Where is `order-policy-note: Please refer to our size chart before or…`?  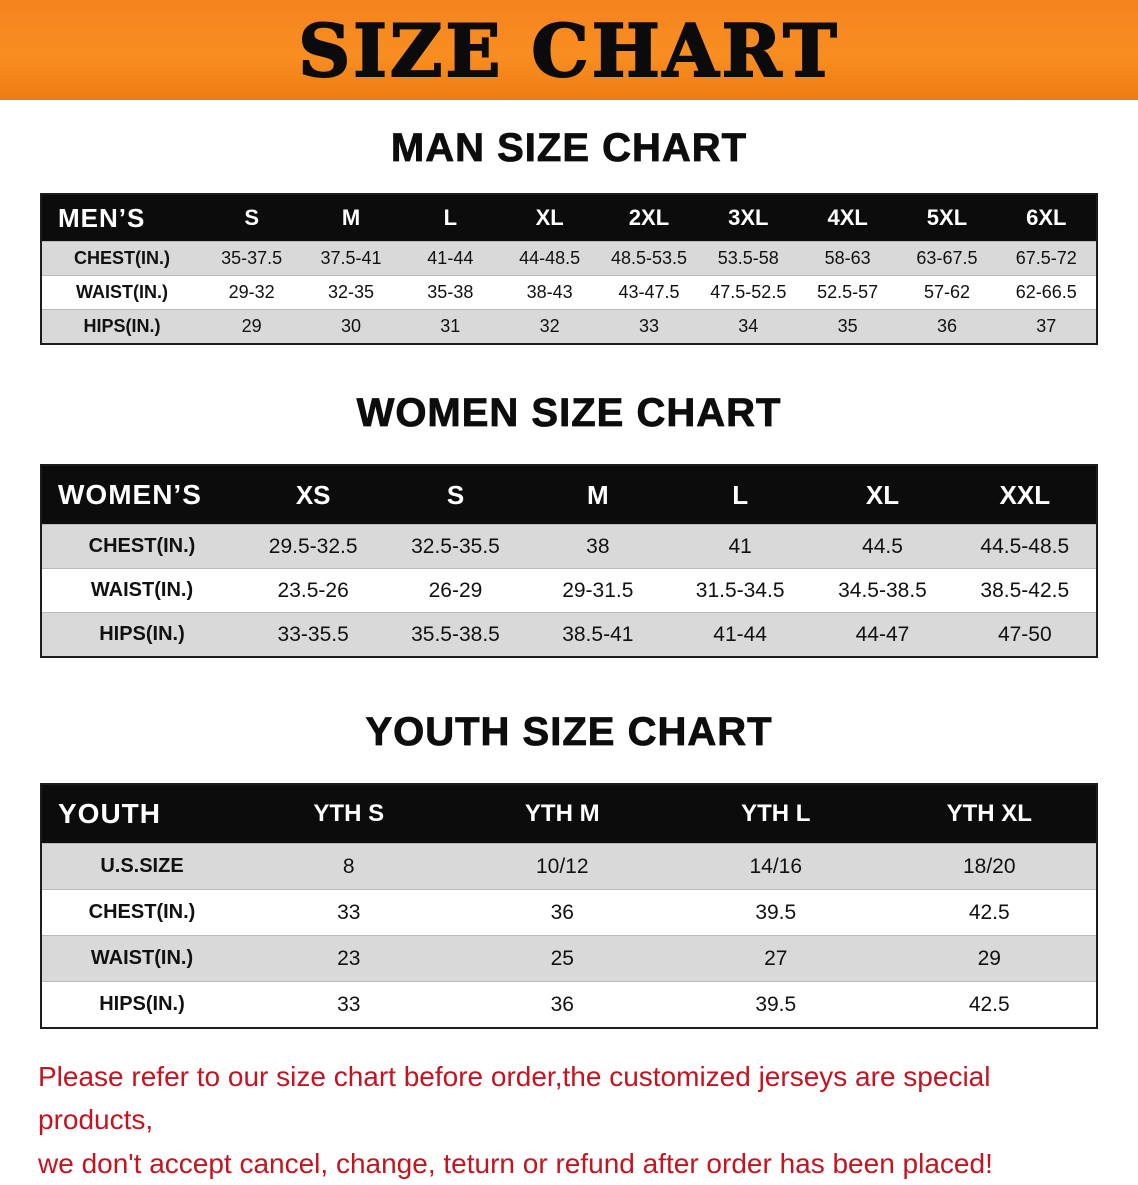
order-policy-note: Please refer to our size chart before or… is located at coordinates (569, 1120).